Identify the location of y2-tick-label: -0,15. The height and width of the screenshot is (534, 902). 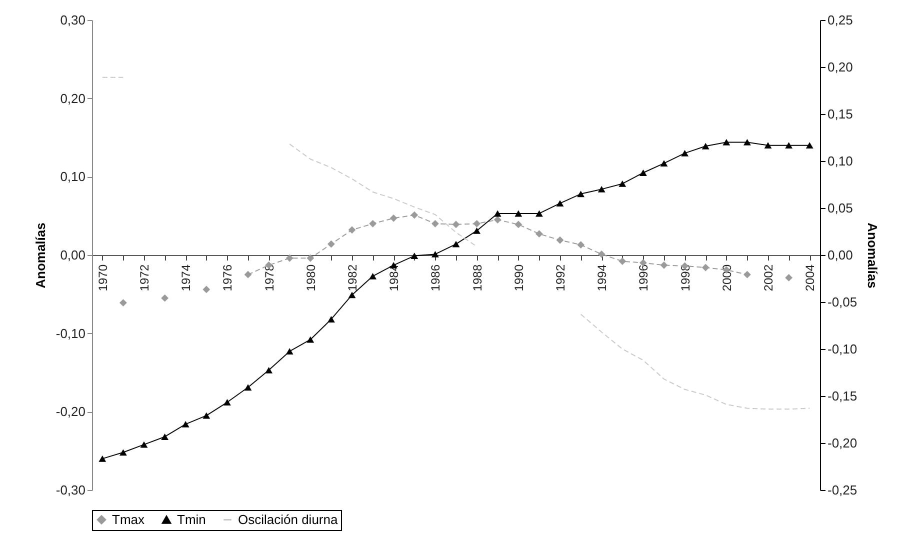
(843, 396).